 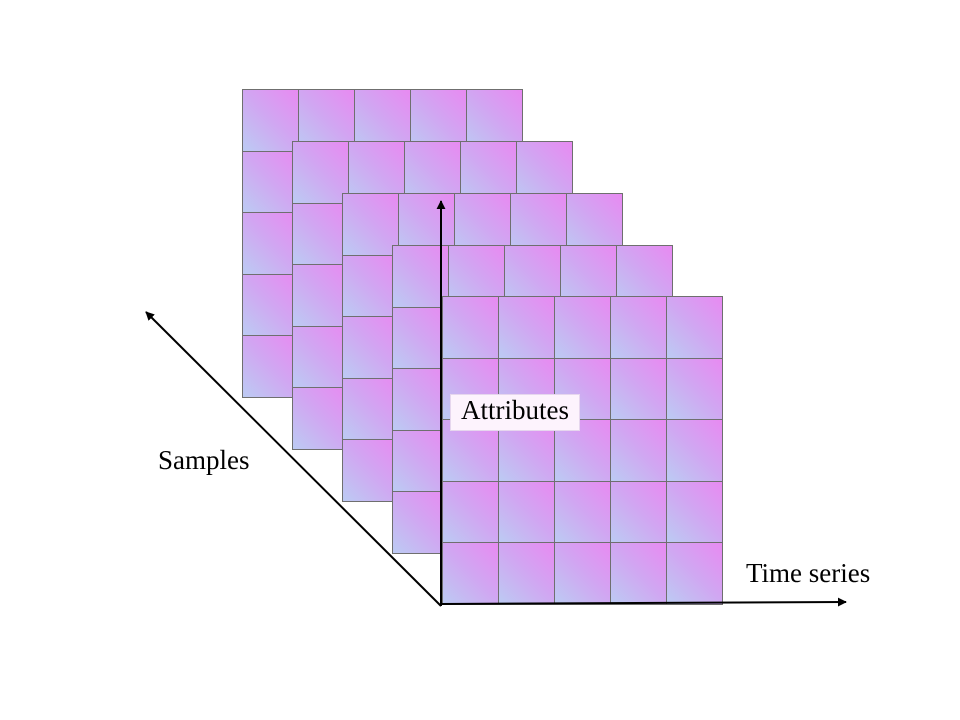 What do you see at coordinates (204, 460) in the screenshot?
I see `samples-label: Samples` at bounding box center [204, 460].